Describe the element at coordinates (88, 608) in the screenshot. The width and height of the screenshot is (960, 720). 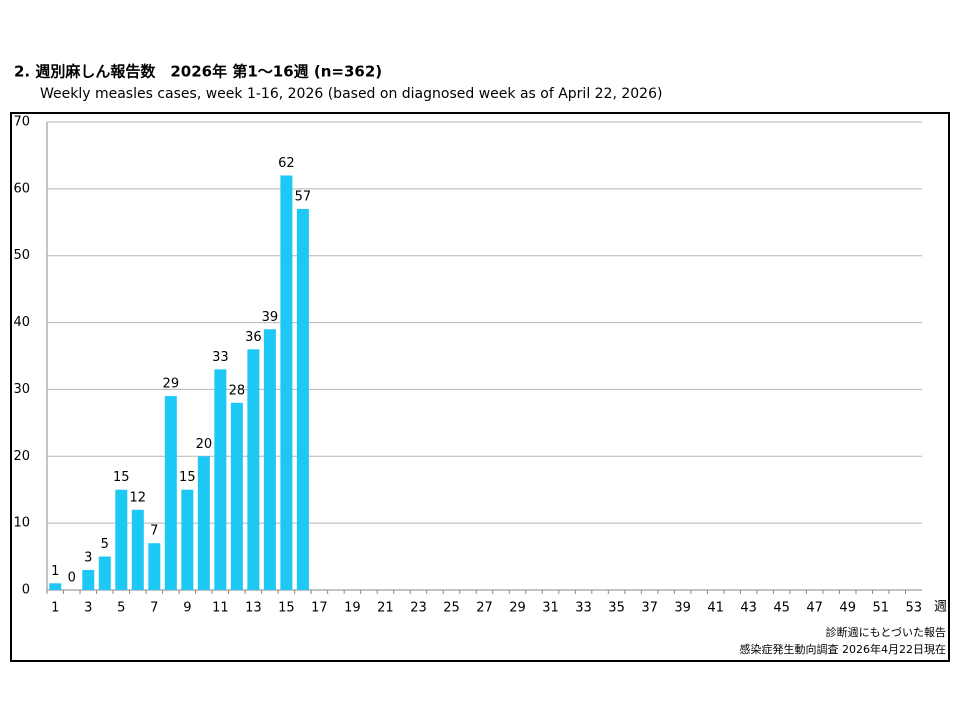
I see `x-tick-label: 3` at that location.